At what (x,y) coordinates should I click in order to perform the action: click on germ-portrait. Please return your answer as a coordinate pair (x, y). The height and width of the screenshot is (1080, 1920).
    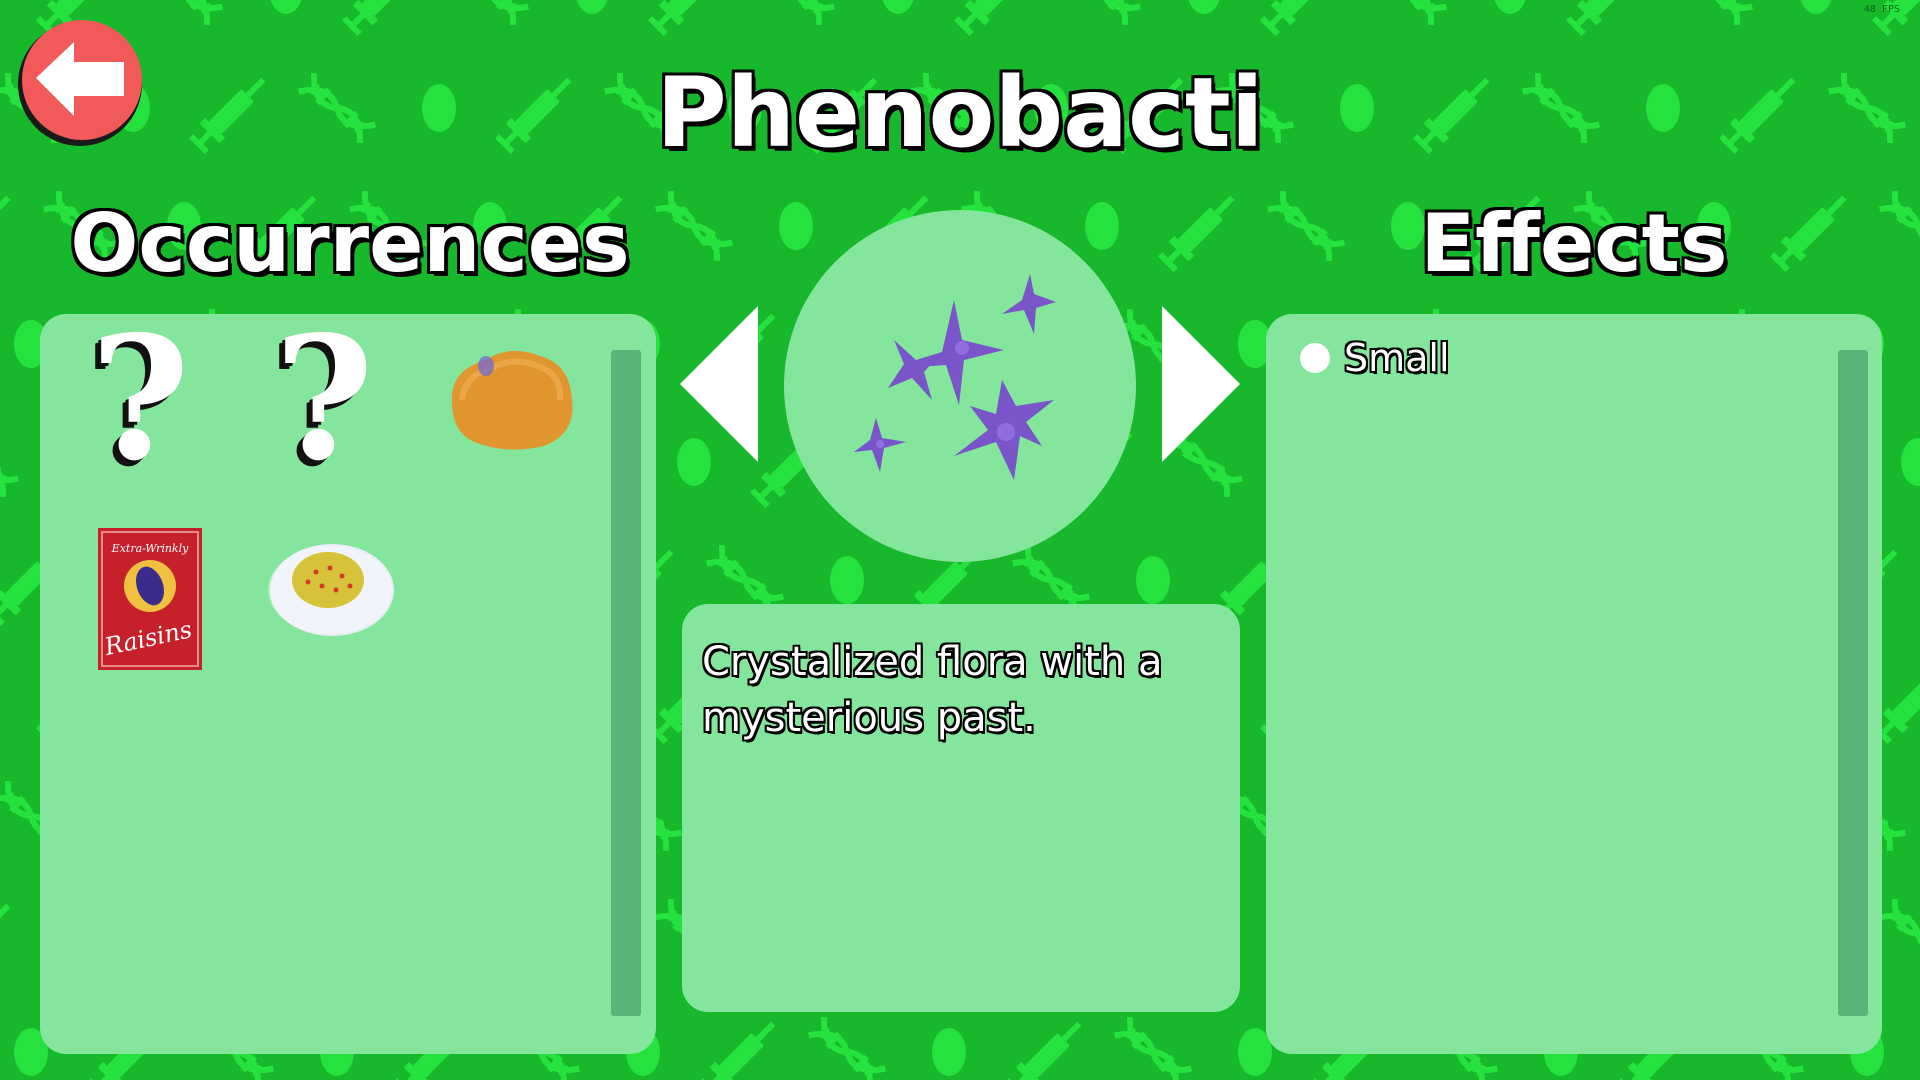
    Looking at the image, I should click on (960, 386).